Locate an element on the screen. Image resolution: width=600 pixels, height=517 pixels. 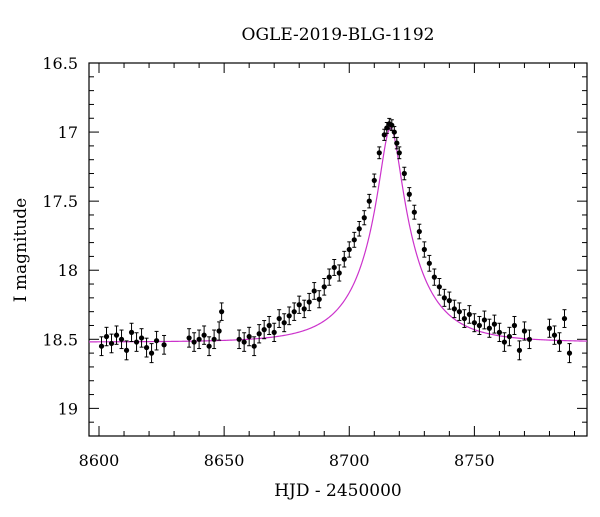
chart-title: OGLE-2019-BLG-1192 is located at coordinates (338, 35).